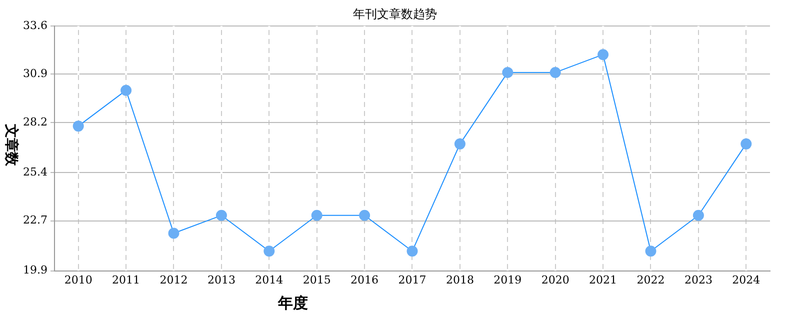 The height and width of the screenshot is (330, 790). I want to click on x-tick-label: 2019, so click(508, 279).